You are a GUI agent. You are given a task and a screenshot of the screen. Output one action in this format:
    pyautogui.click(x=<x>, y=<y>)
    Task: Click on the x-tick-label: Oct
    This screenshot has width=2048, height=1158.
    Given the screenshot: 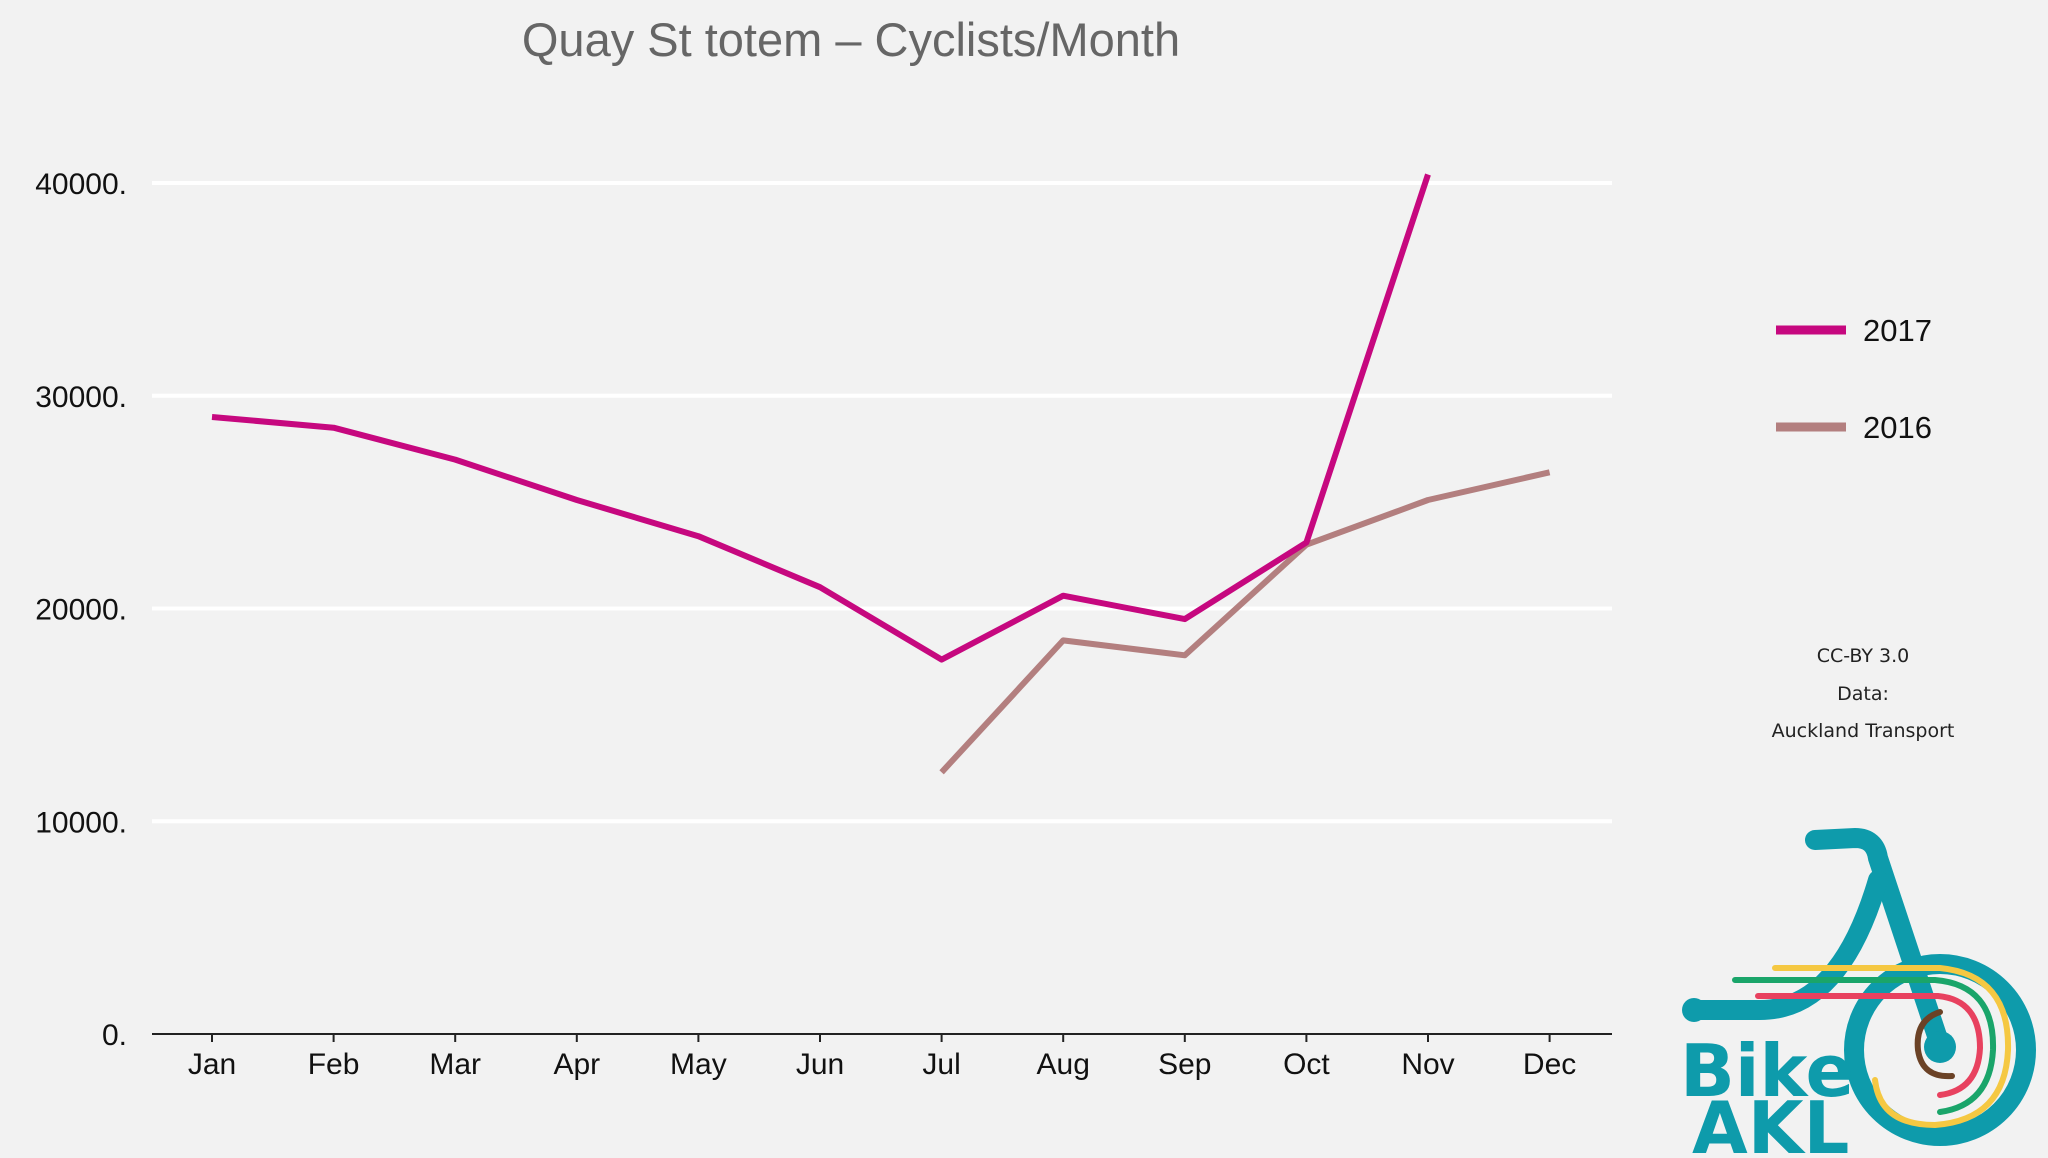 What is the action you would take?
    pyautogui.click(x=1306, y=1064)
    